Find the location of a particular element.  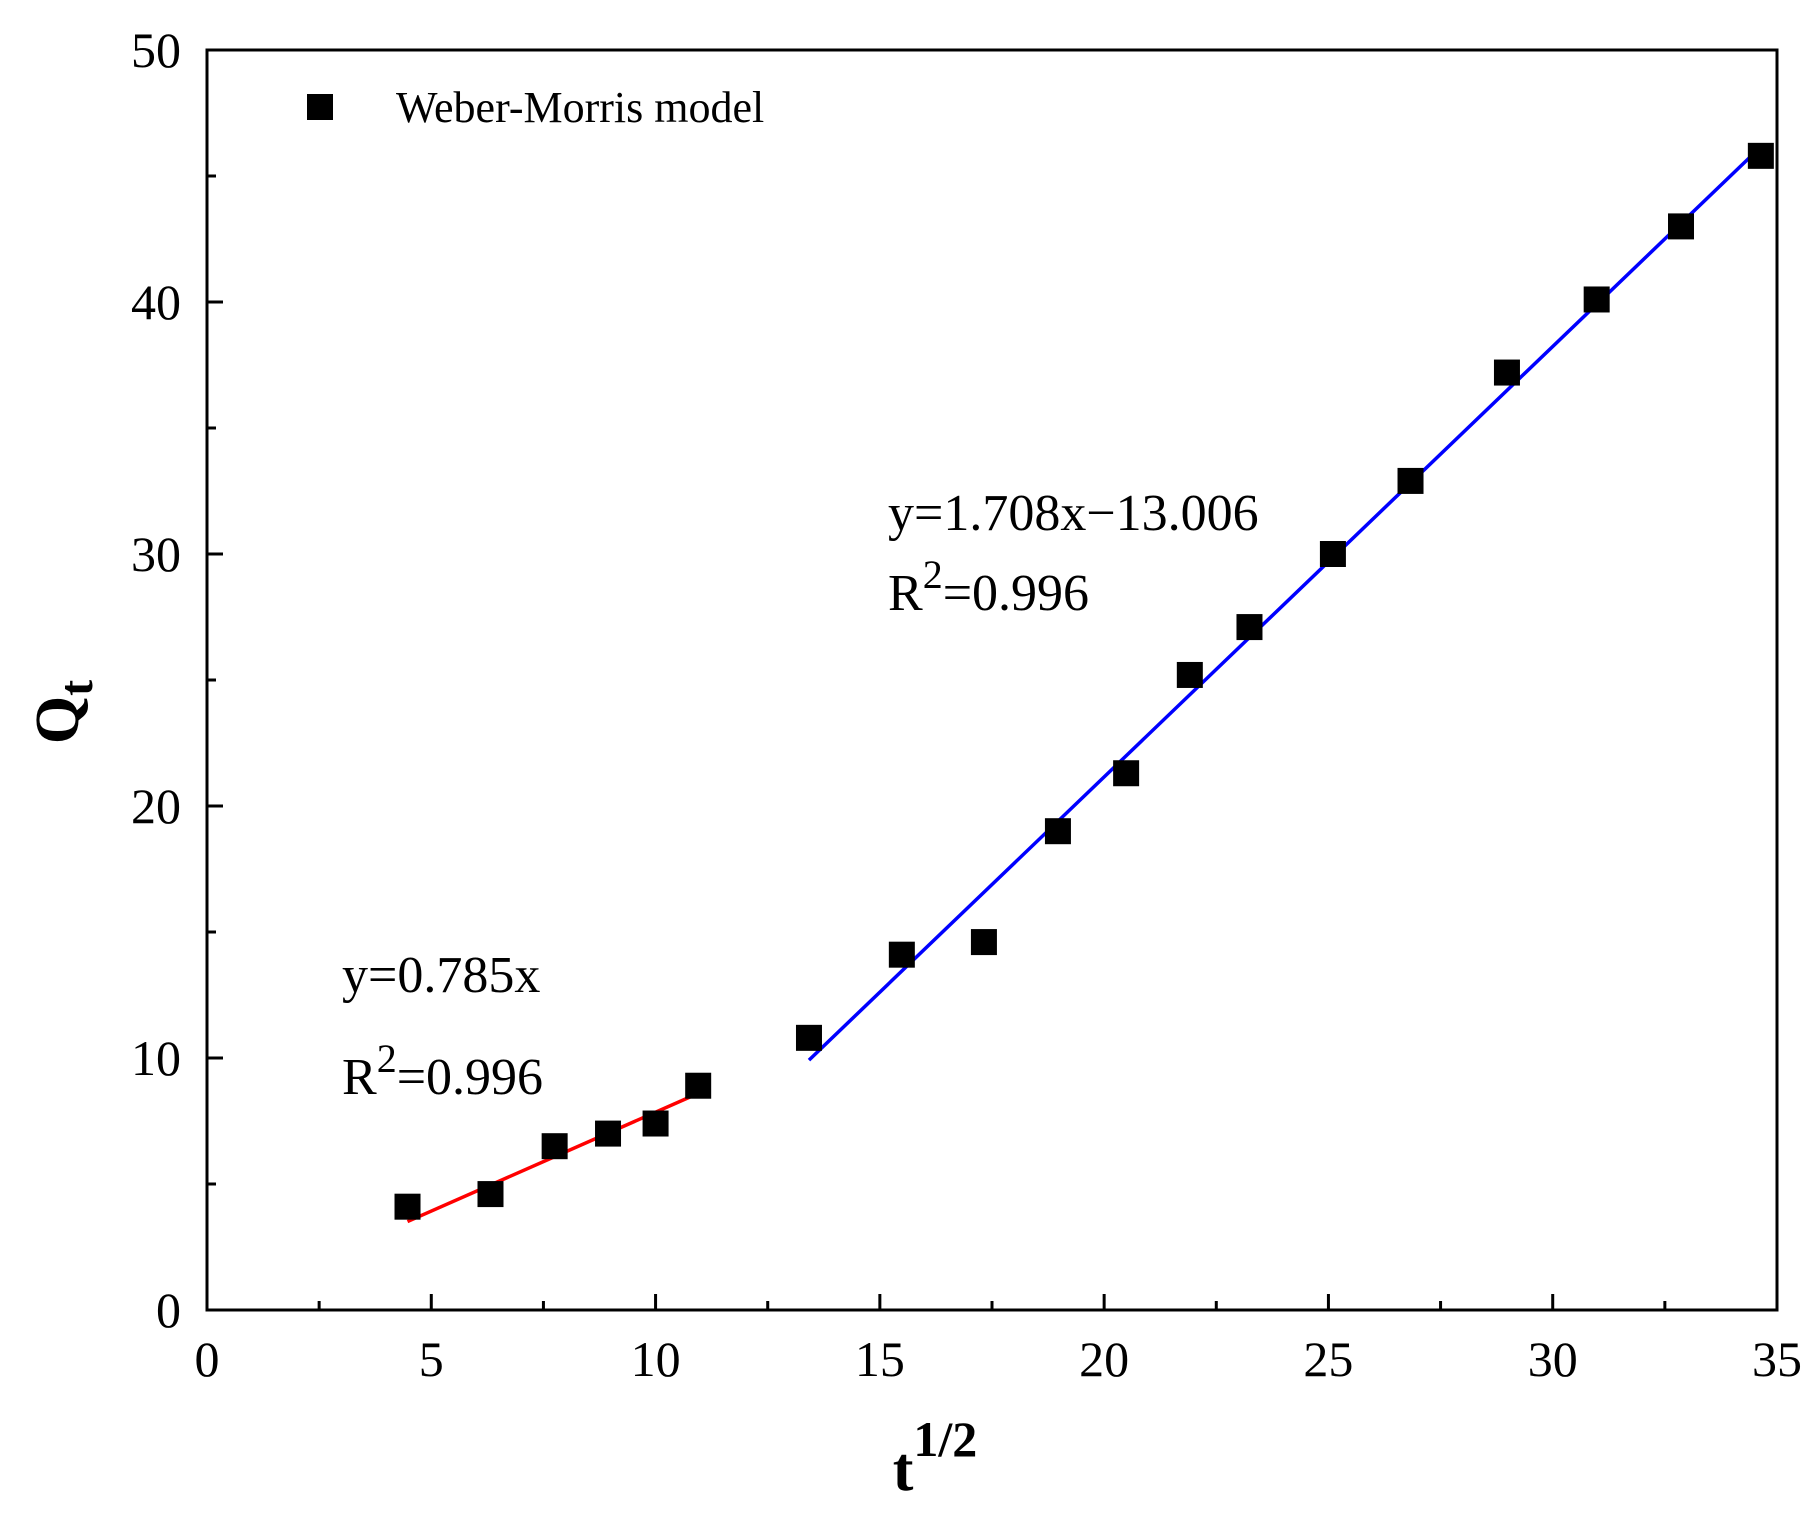

legend: Weber-Morris model is located at coordinates (535, 107).